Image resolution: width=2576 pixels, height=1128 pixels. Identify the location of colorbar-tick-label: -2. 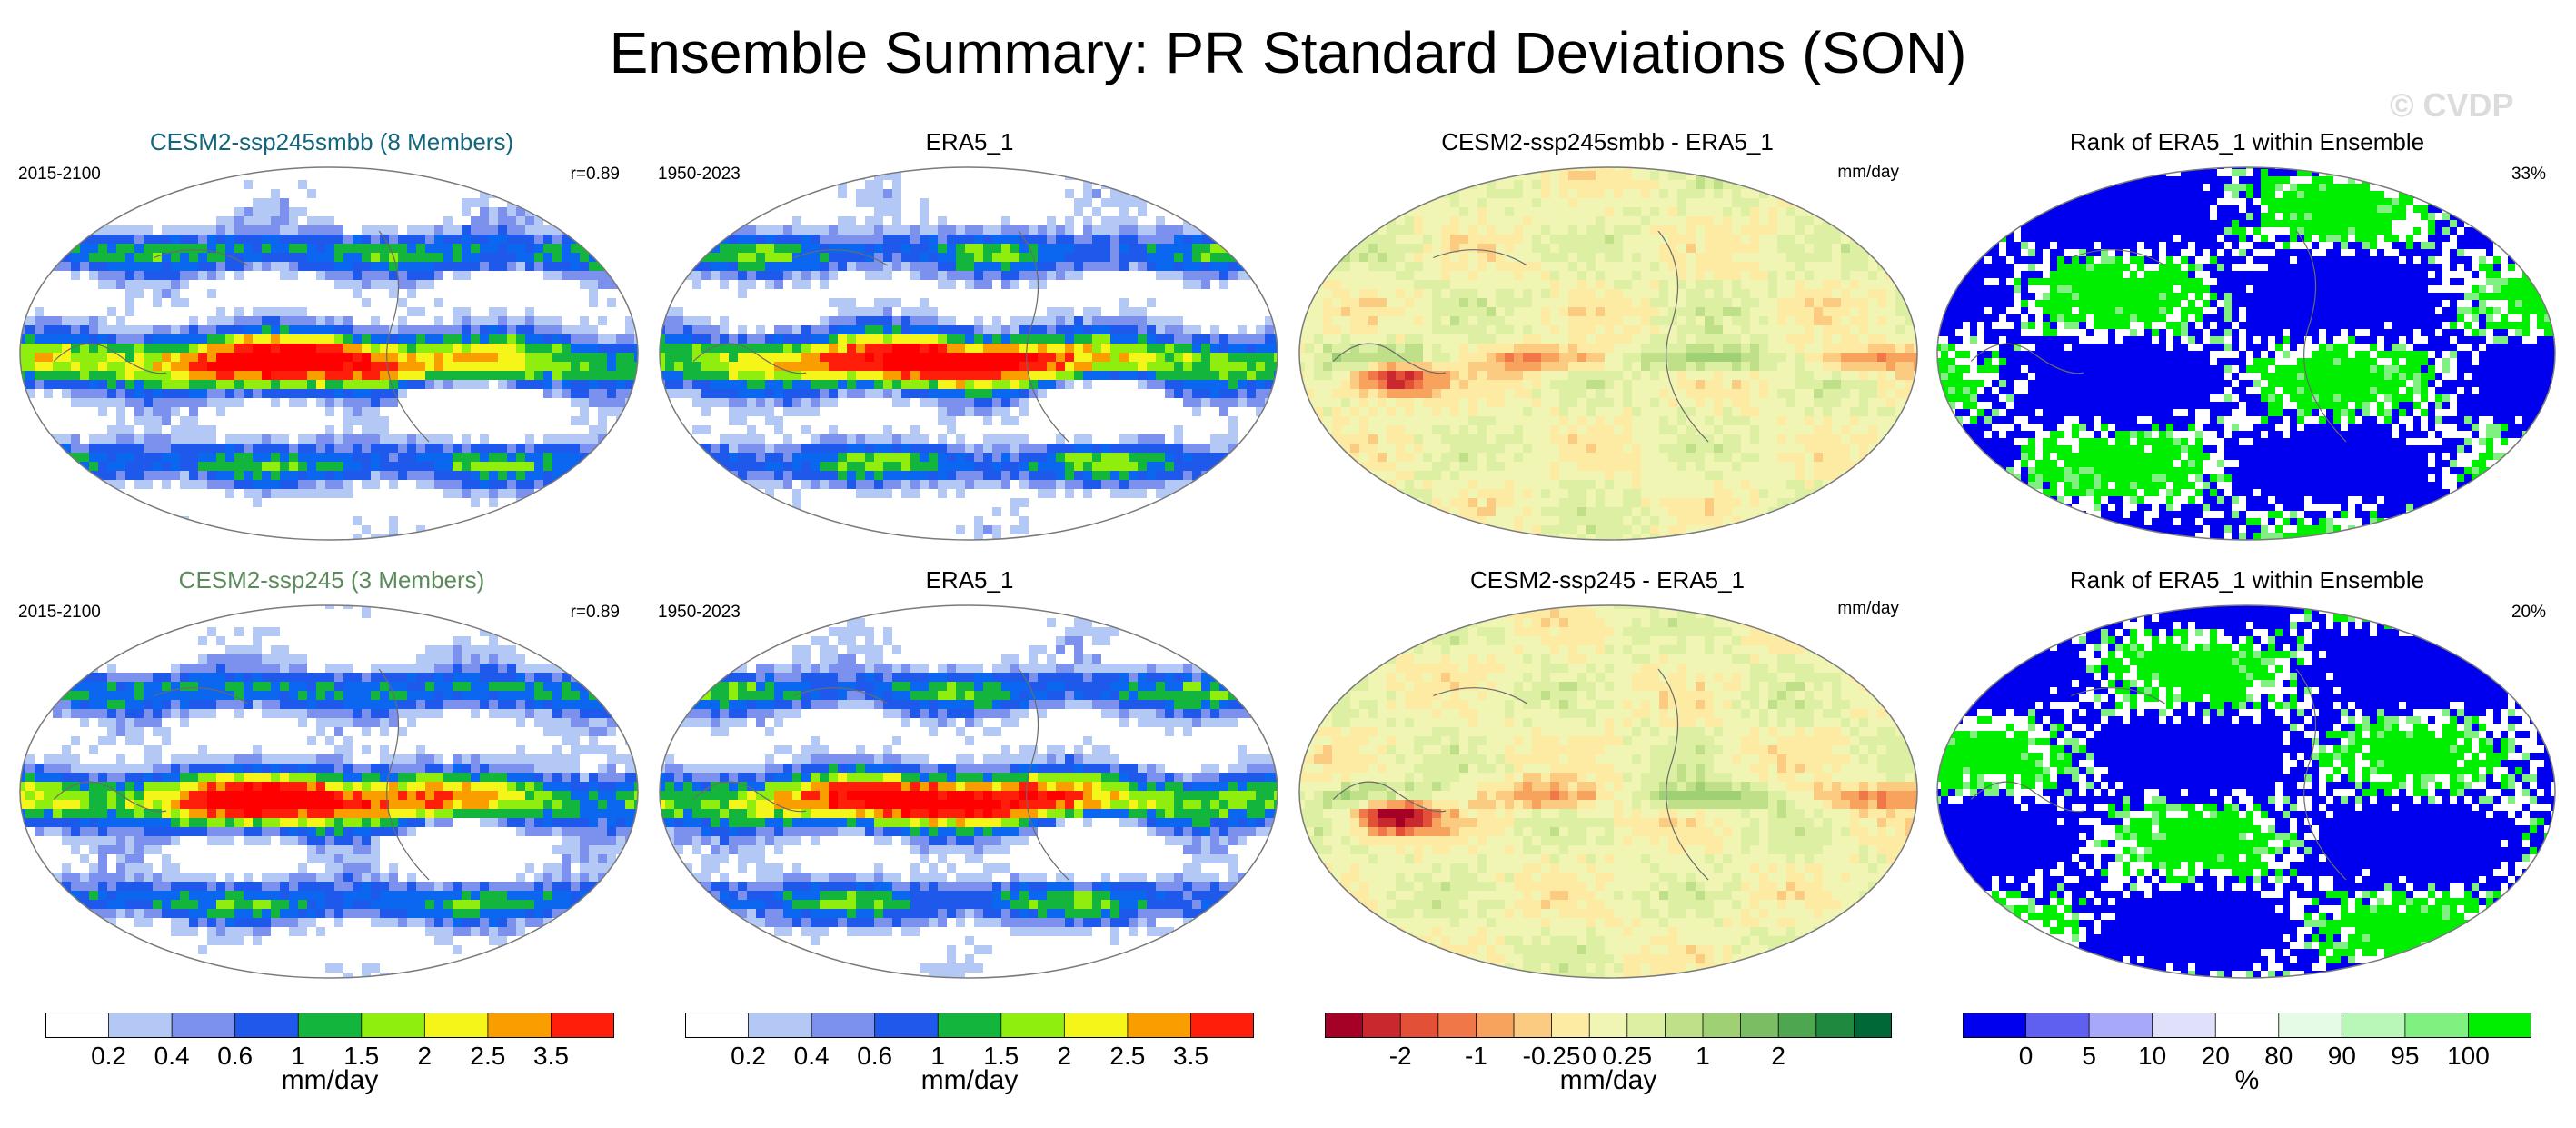
(1401, 1056).